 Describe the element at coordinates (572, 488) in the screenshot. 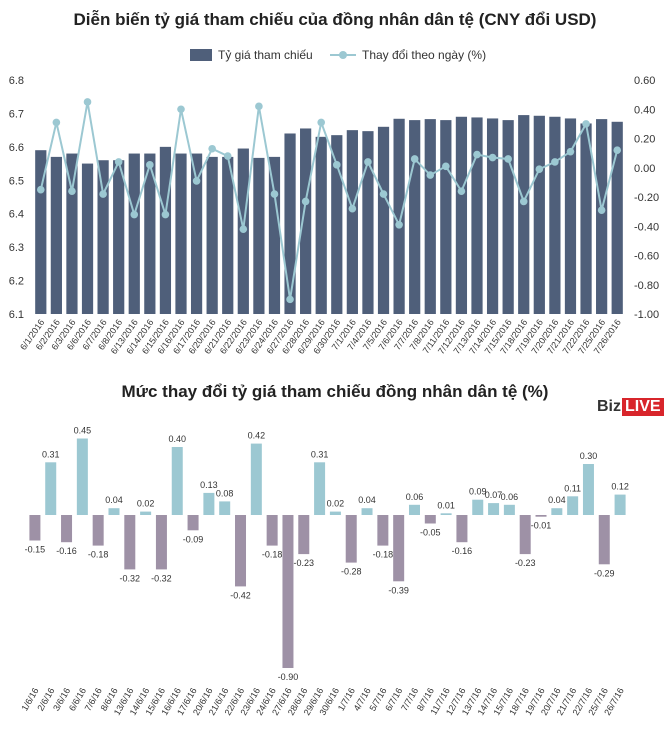

I see `data-label: 0.11` at that location.